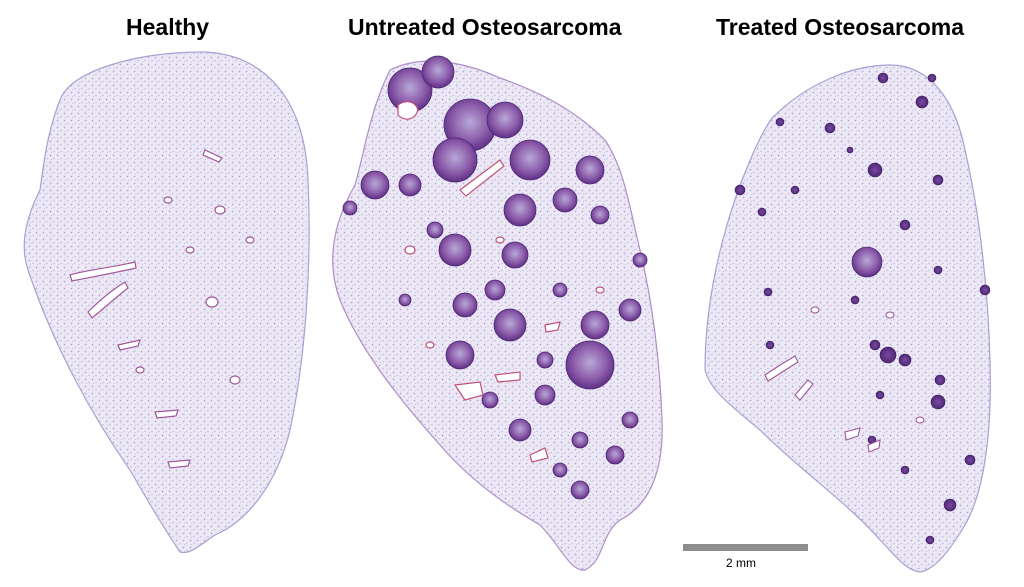 This screenshot has width=1024, height=587. What do you see at coordinates (162, 309) in the screenshot?
I see `healthy-airways` at bounding box center [162, 309].